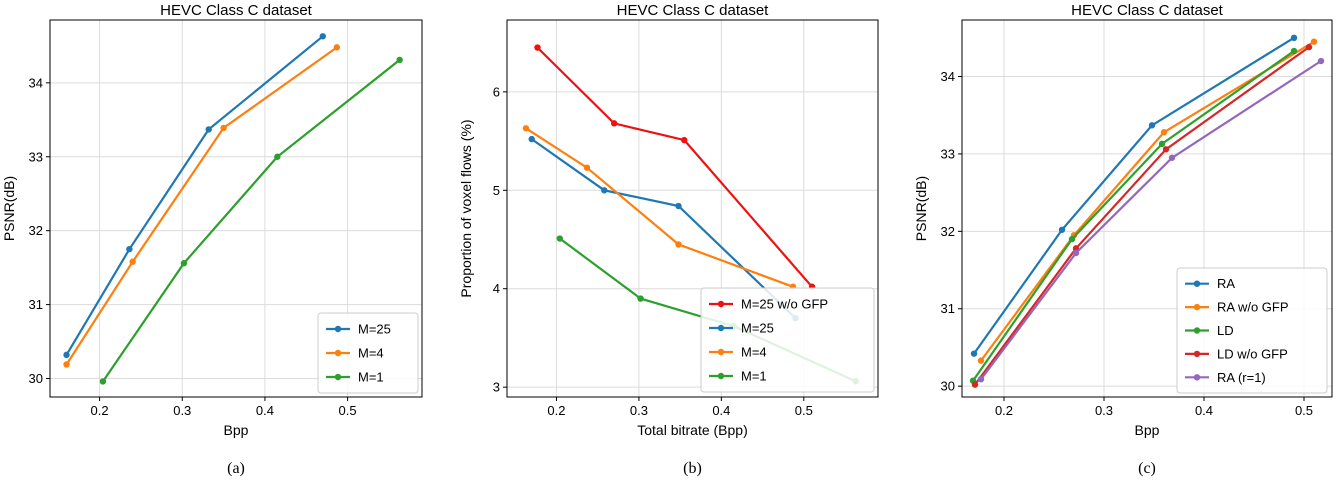 This screenshot has width=1338, height=487. I want to click on legend-item: LD w/o GFP, so click(1236, 353).